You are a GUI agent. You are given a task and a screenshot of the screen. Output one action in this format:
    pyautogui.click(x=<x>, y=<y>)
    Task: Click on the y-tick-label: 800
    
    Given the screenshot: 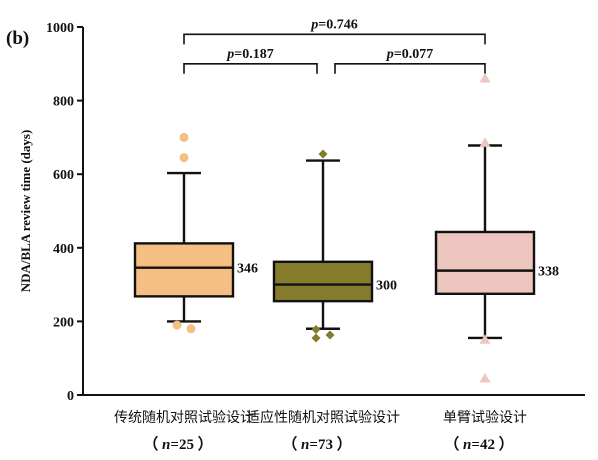 What is the action you would take?
    pyautogui.click(x=63, y=102)
    